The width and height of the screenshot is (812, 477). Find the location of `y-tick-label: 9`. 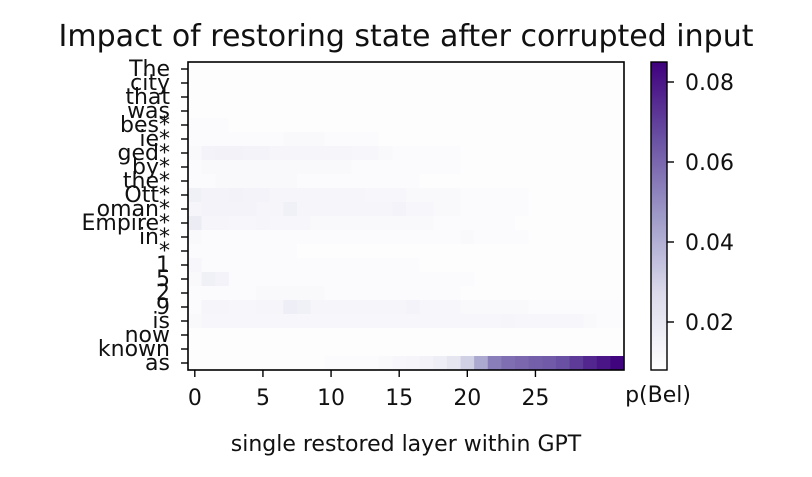

y-tick-label: 9 is located at coordinates (163, 307).